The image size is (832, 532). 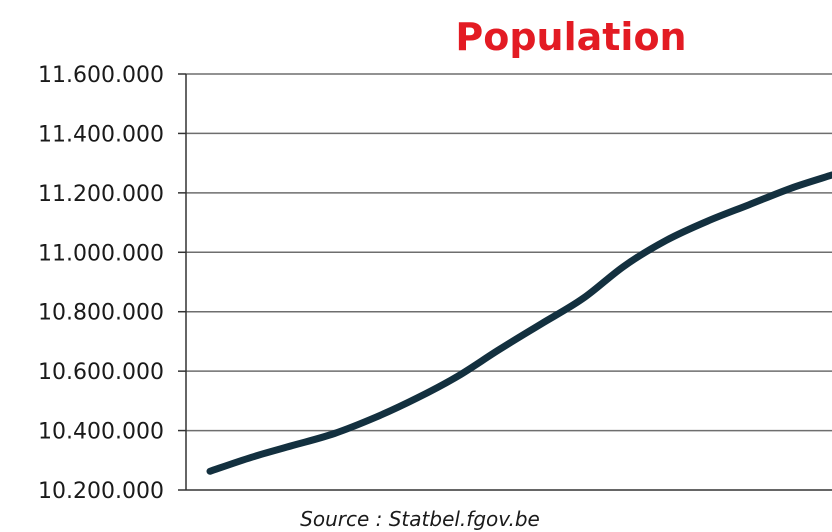 What do you see at coordinates (101, 194) in the screenshot?
I see `y-tick-label: 11.200.000` at bounding box center [101, 194].